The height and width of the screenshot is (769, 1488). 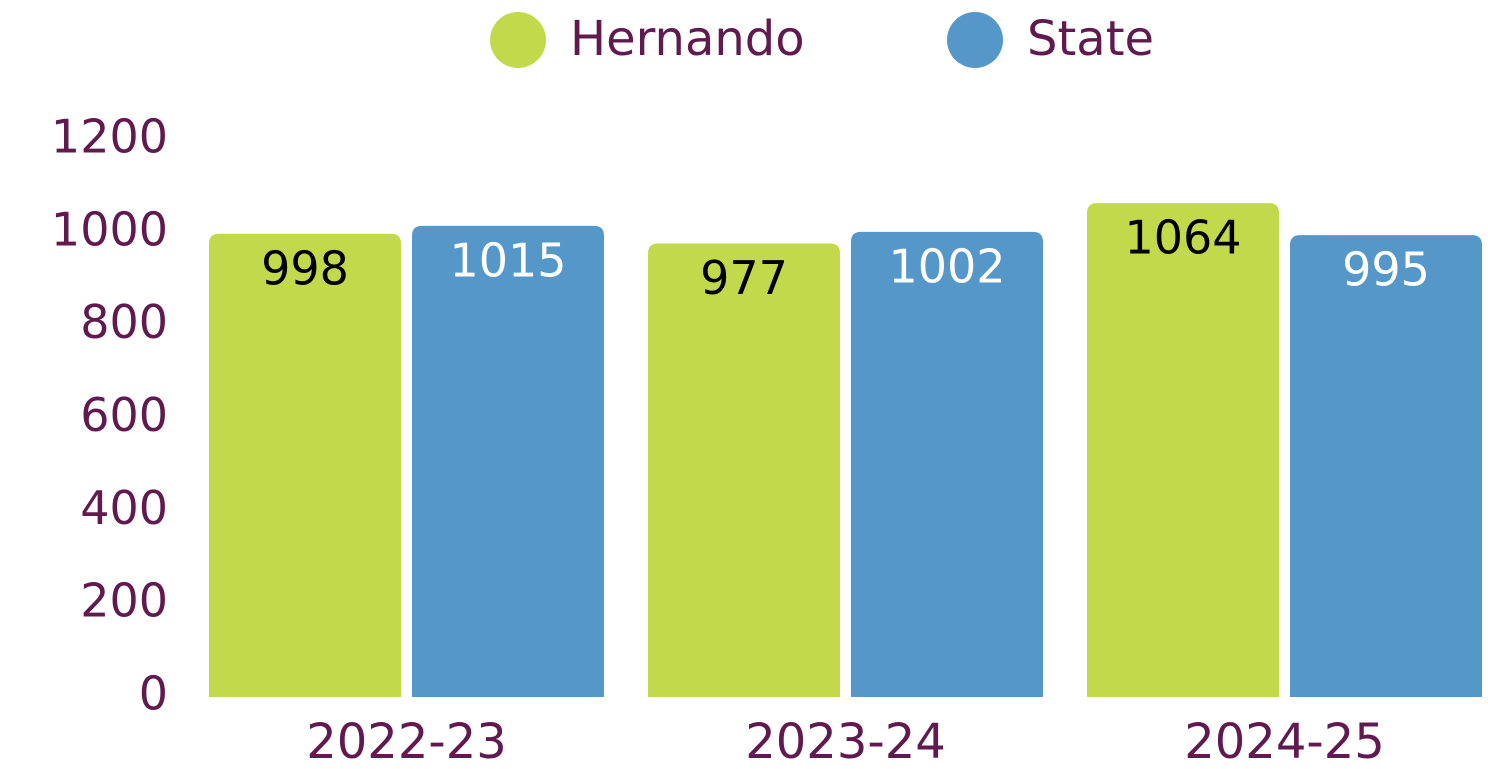 I want to click on y-tick-label: 1200, so click(x=109, y=137).